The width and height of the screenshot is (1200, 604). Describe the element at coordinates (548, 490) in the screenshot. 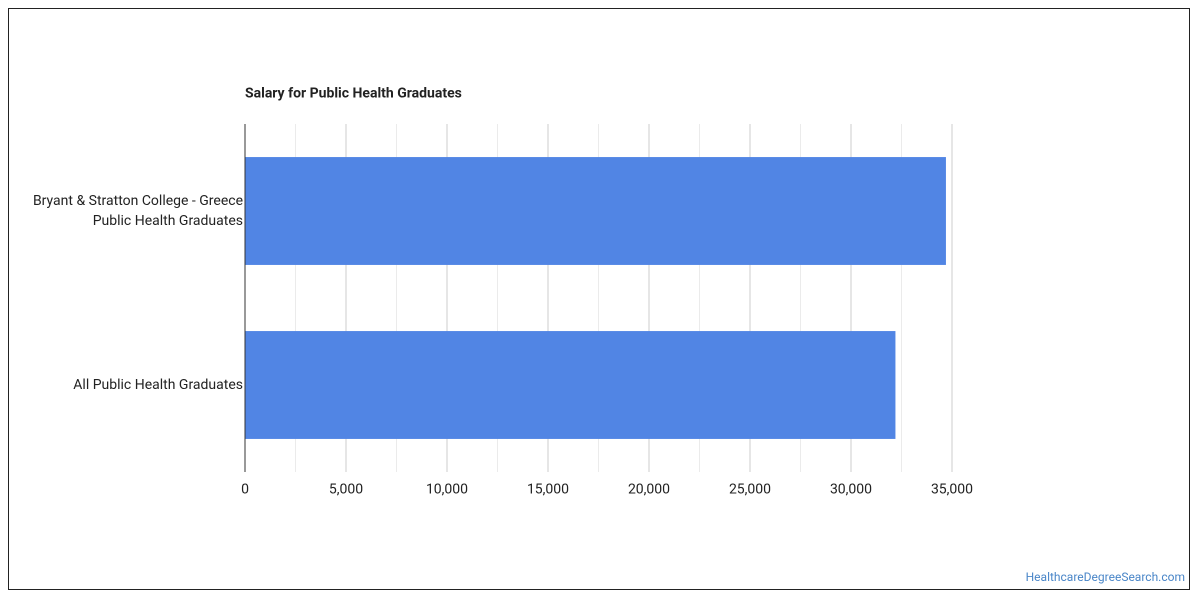

I see `x-tick-label: 15,000` at that location.